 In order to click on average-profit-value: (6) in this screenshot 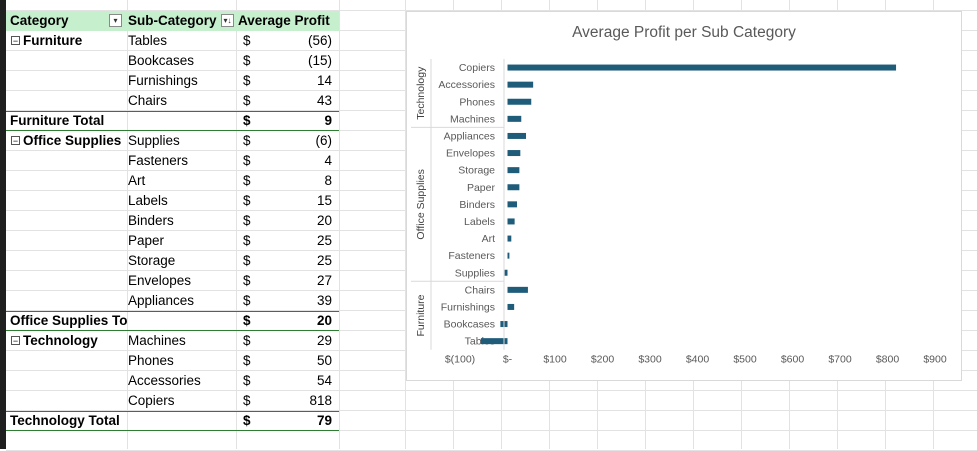, I will do `click(324, 140)`.